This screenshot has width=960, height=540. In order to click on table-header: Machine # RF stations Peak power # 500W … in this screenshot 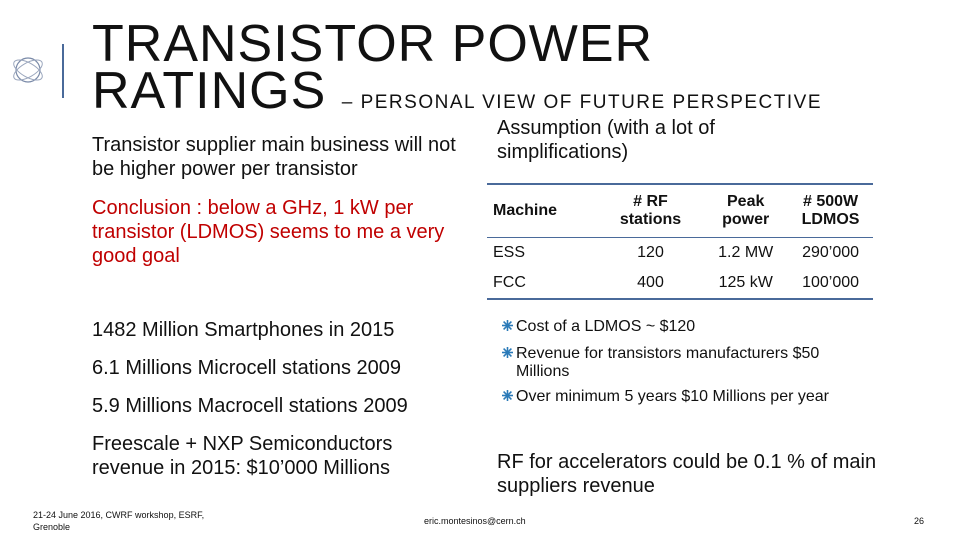, I will do `click(680, 211)`.